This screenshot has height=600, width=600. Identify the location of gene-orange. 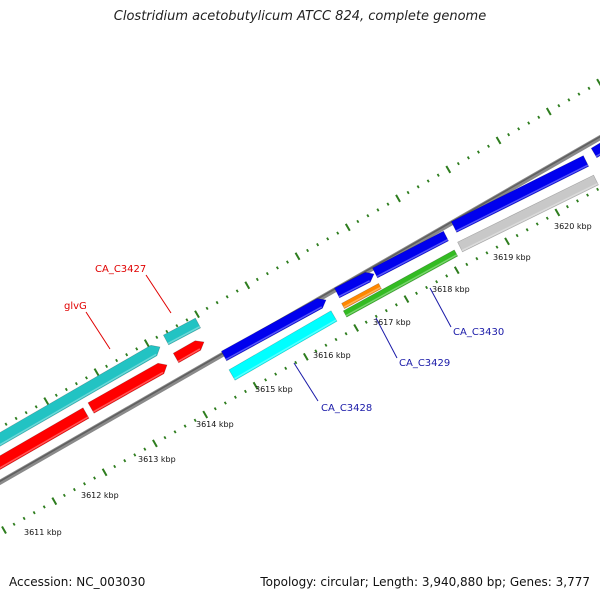
(361, 296).